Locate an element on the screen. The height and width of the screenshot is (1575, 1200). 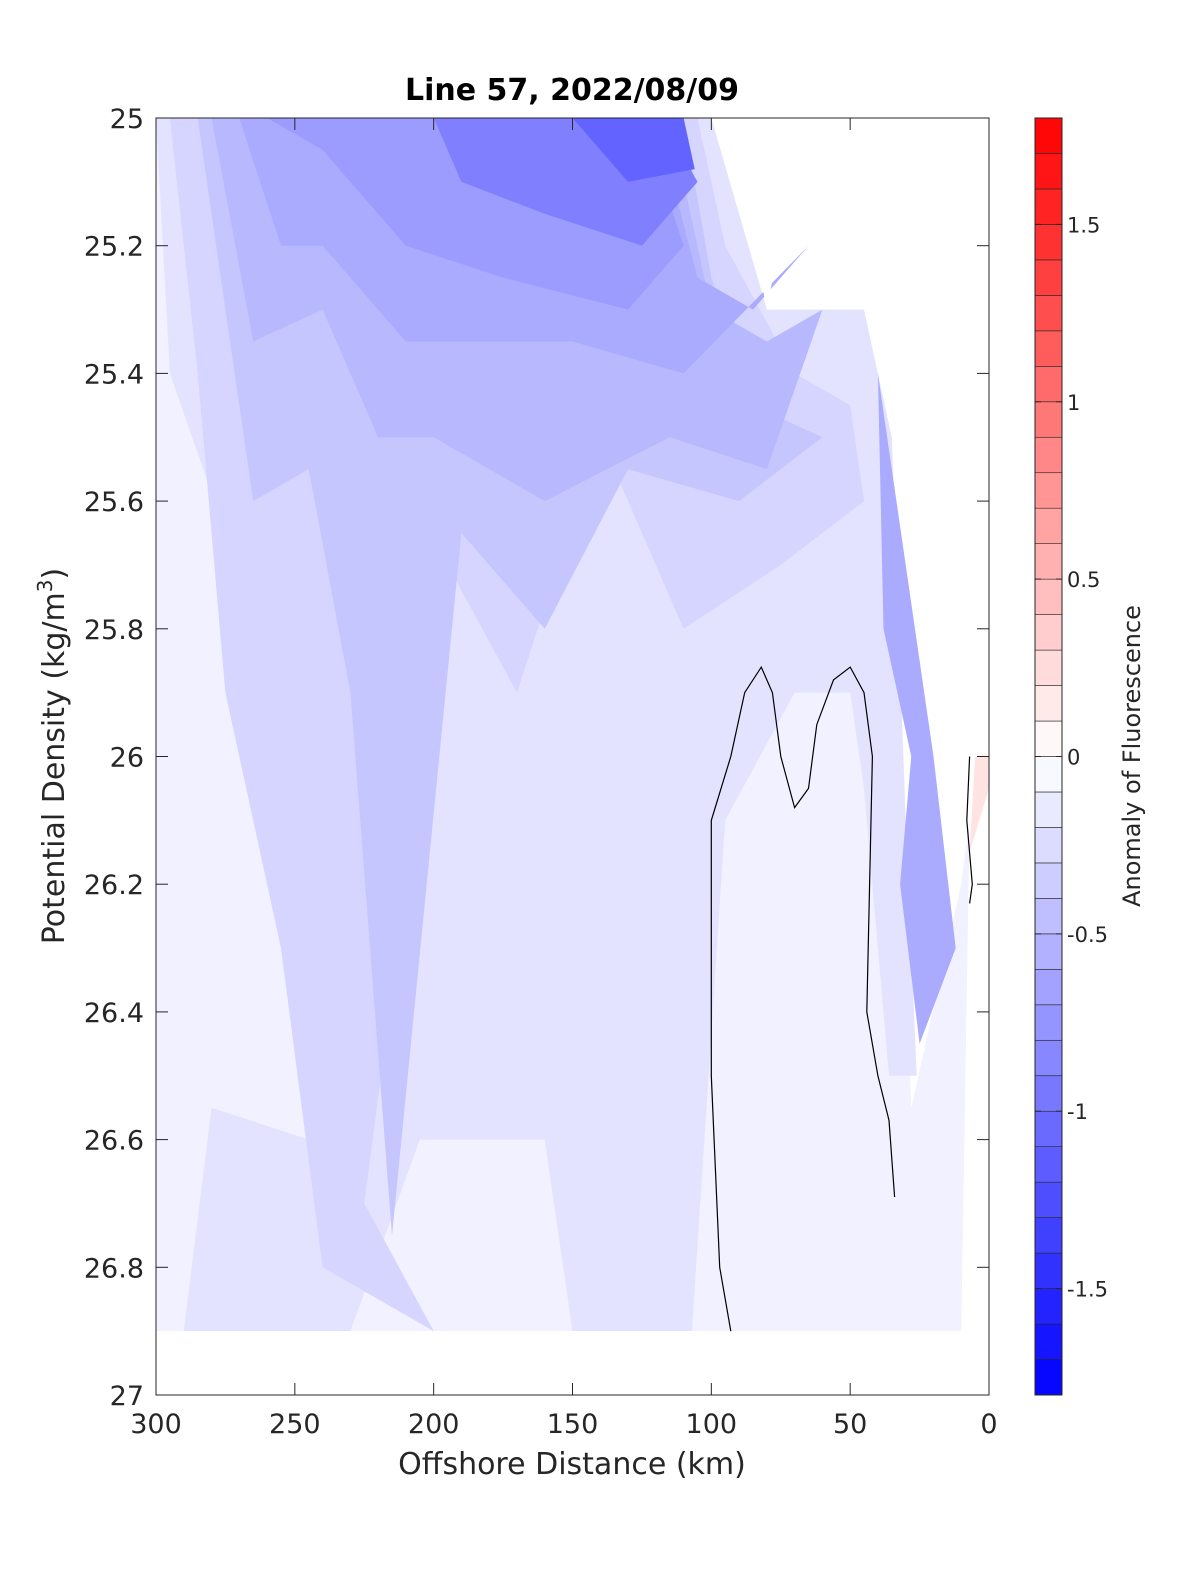
x-tick-label: 250 is located at coordinates (295, 1424).